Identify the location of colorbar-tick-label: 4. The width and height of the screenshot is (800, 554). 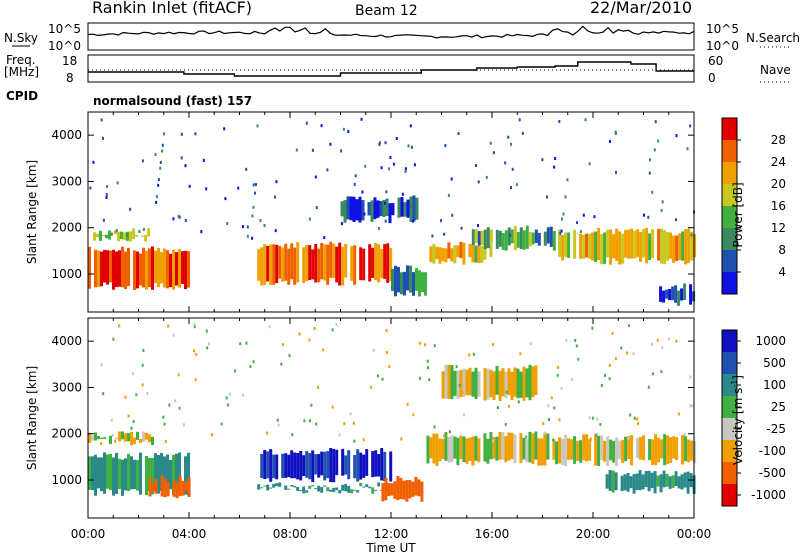
(782, 272).